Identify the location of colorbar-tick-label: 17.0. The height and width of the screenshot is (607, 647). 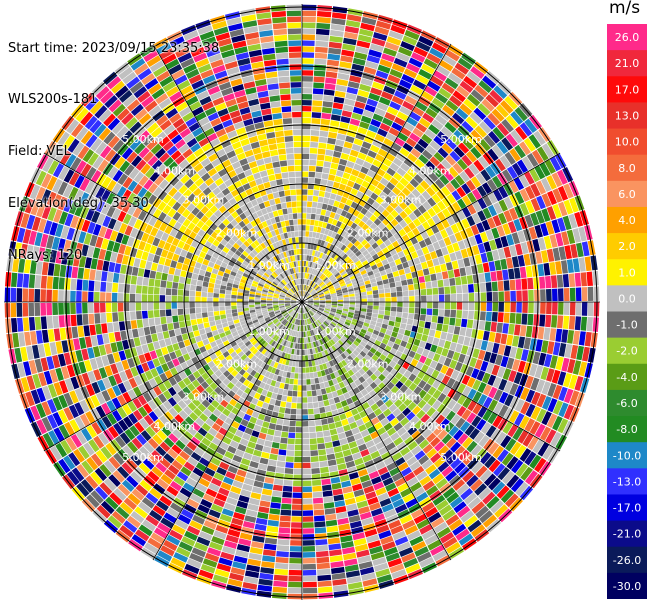
(627, 89).